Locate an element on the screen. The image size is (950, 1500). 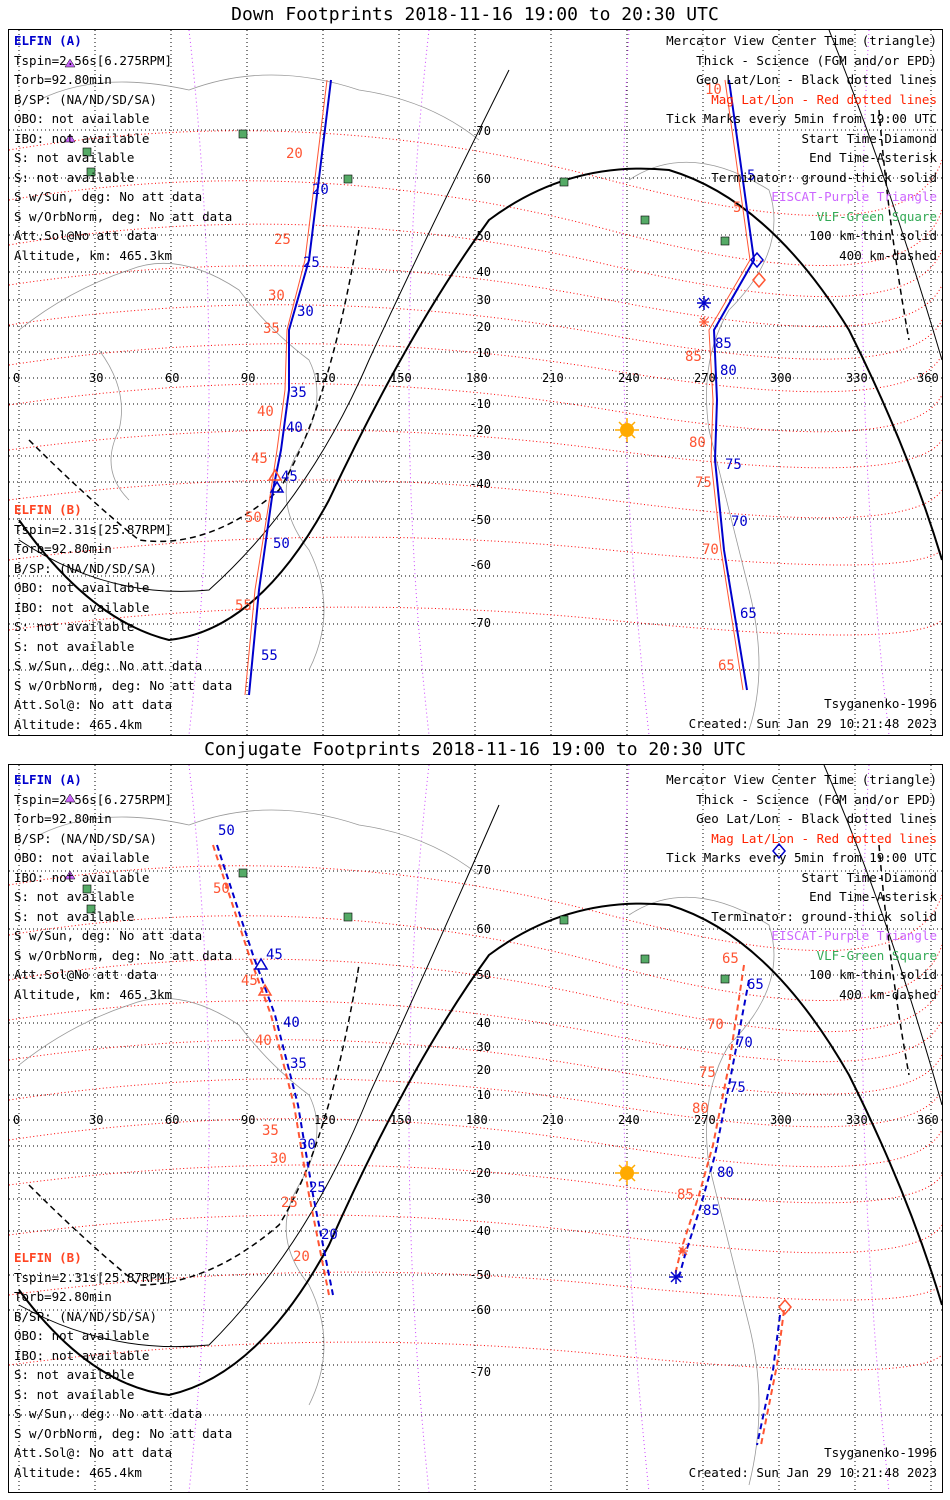
lon-label: 30 is located at coordinates (96, 378).